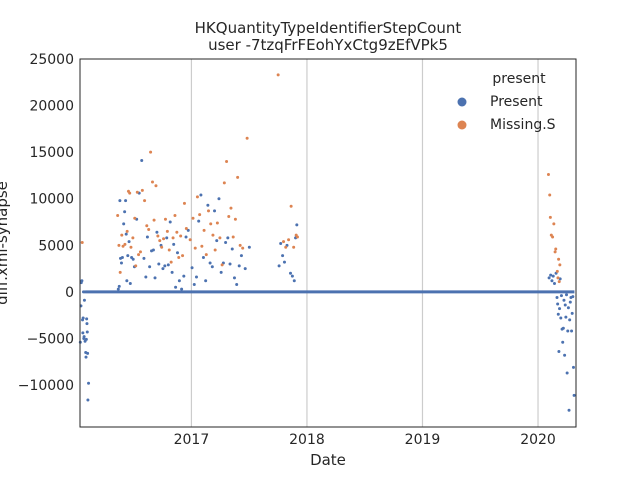 The image size is (640, 484). I want to click on y-tick-label: 15000, so click(51, 153).